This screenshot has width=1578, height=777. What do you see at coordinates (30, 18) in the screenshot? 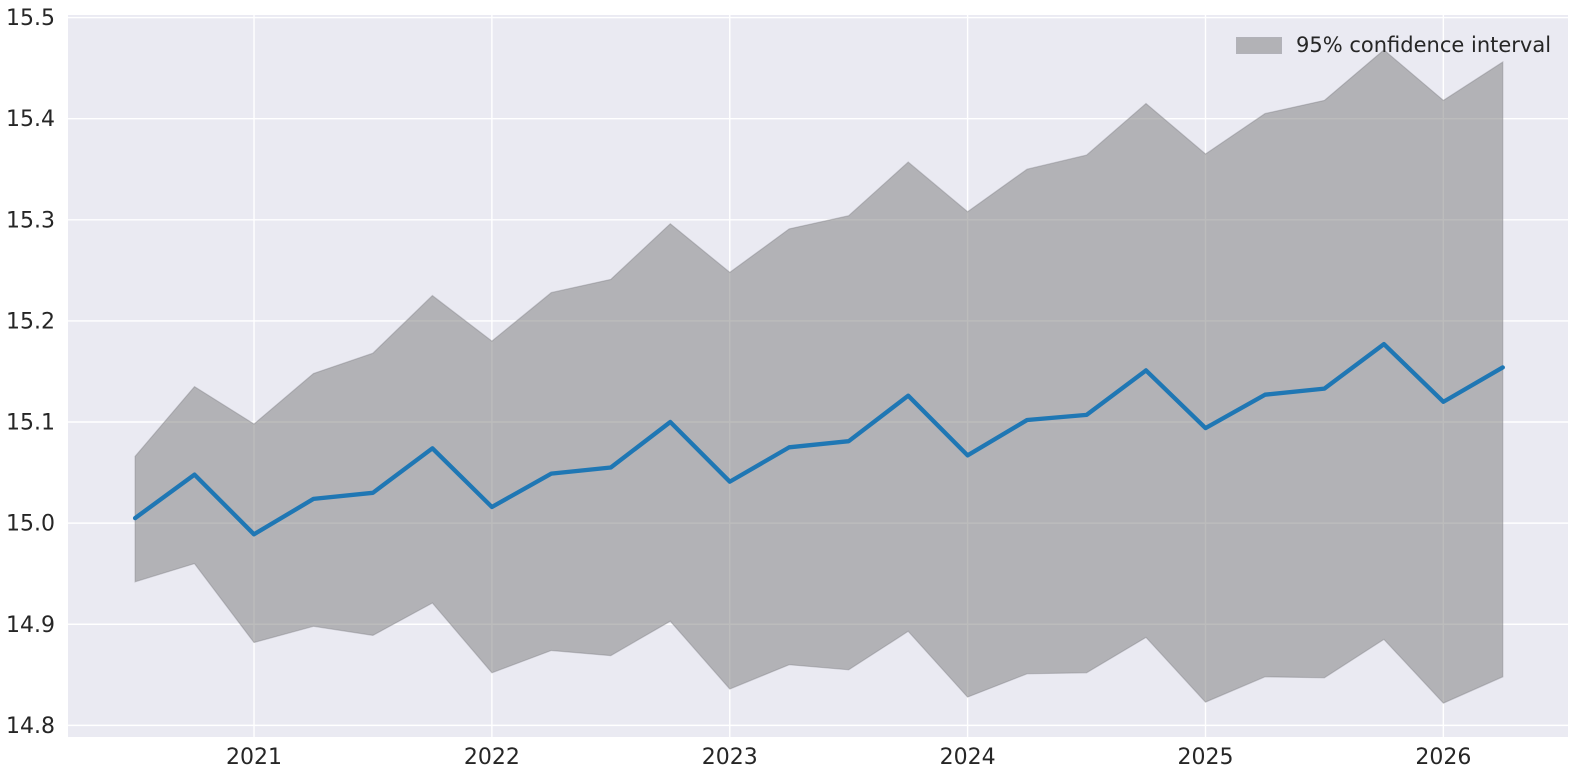
I see `y-tick-label: 15.5` at bounding box center [30, 18].